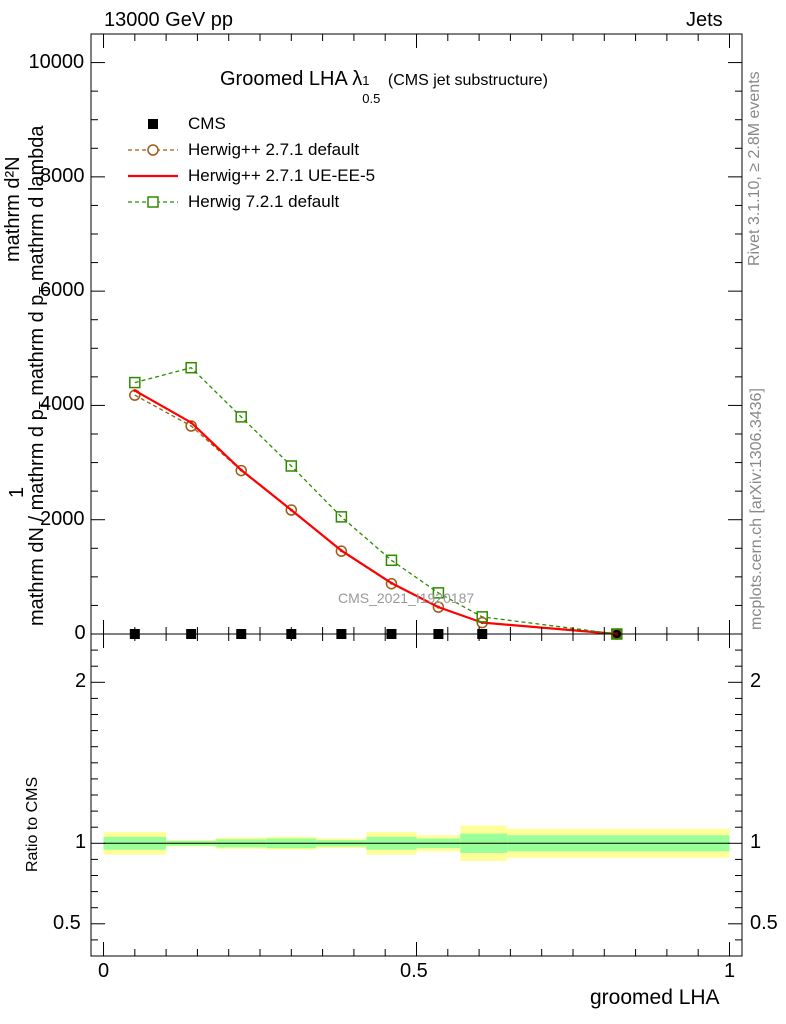  Describe the element at coordinates (264, 201) in the screenshot. I see `legend-label-herwig721: Herwig 7.2.1 default` at that location.